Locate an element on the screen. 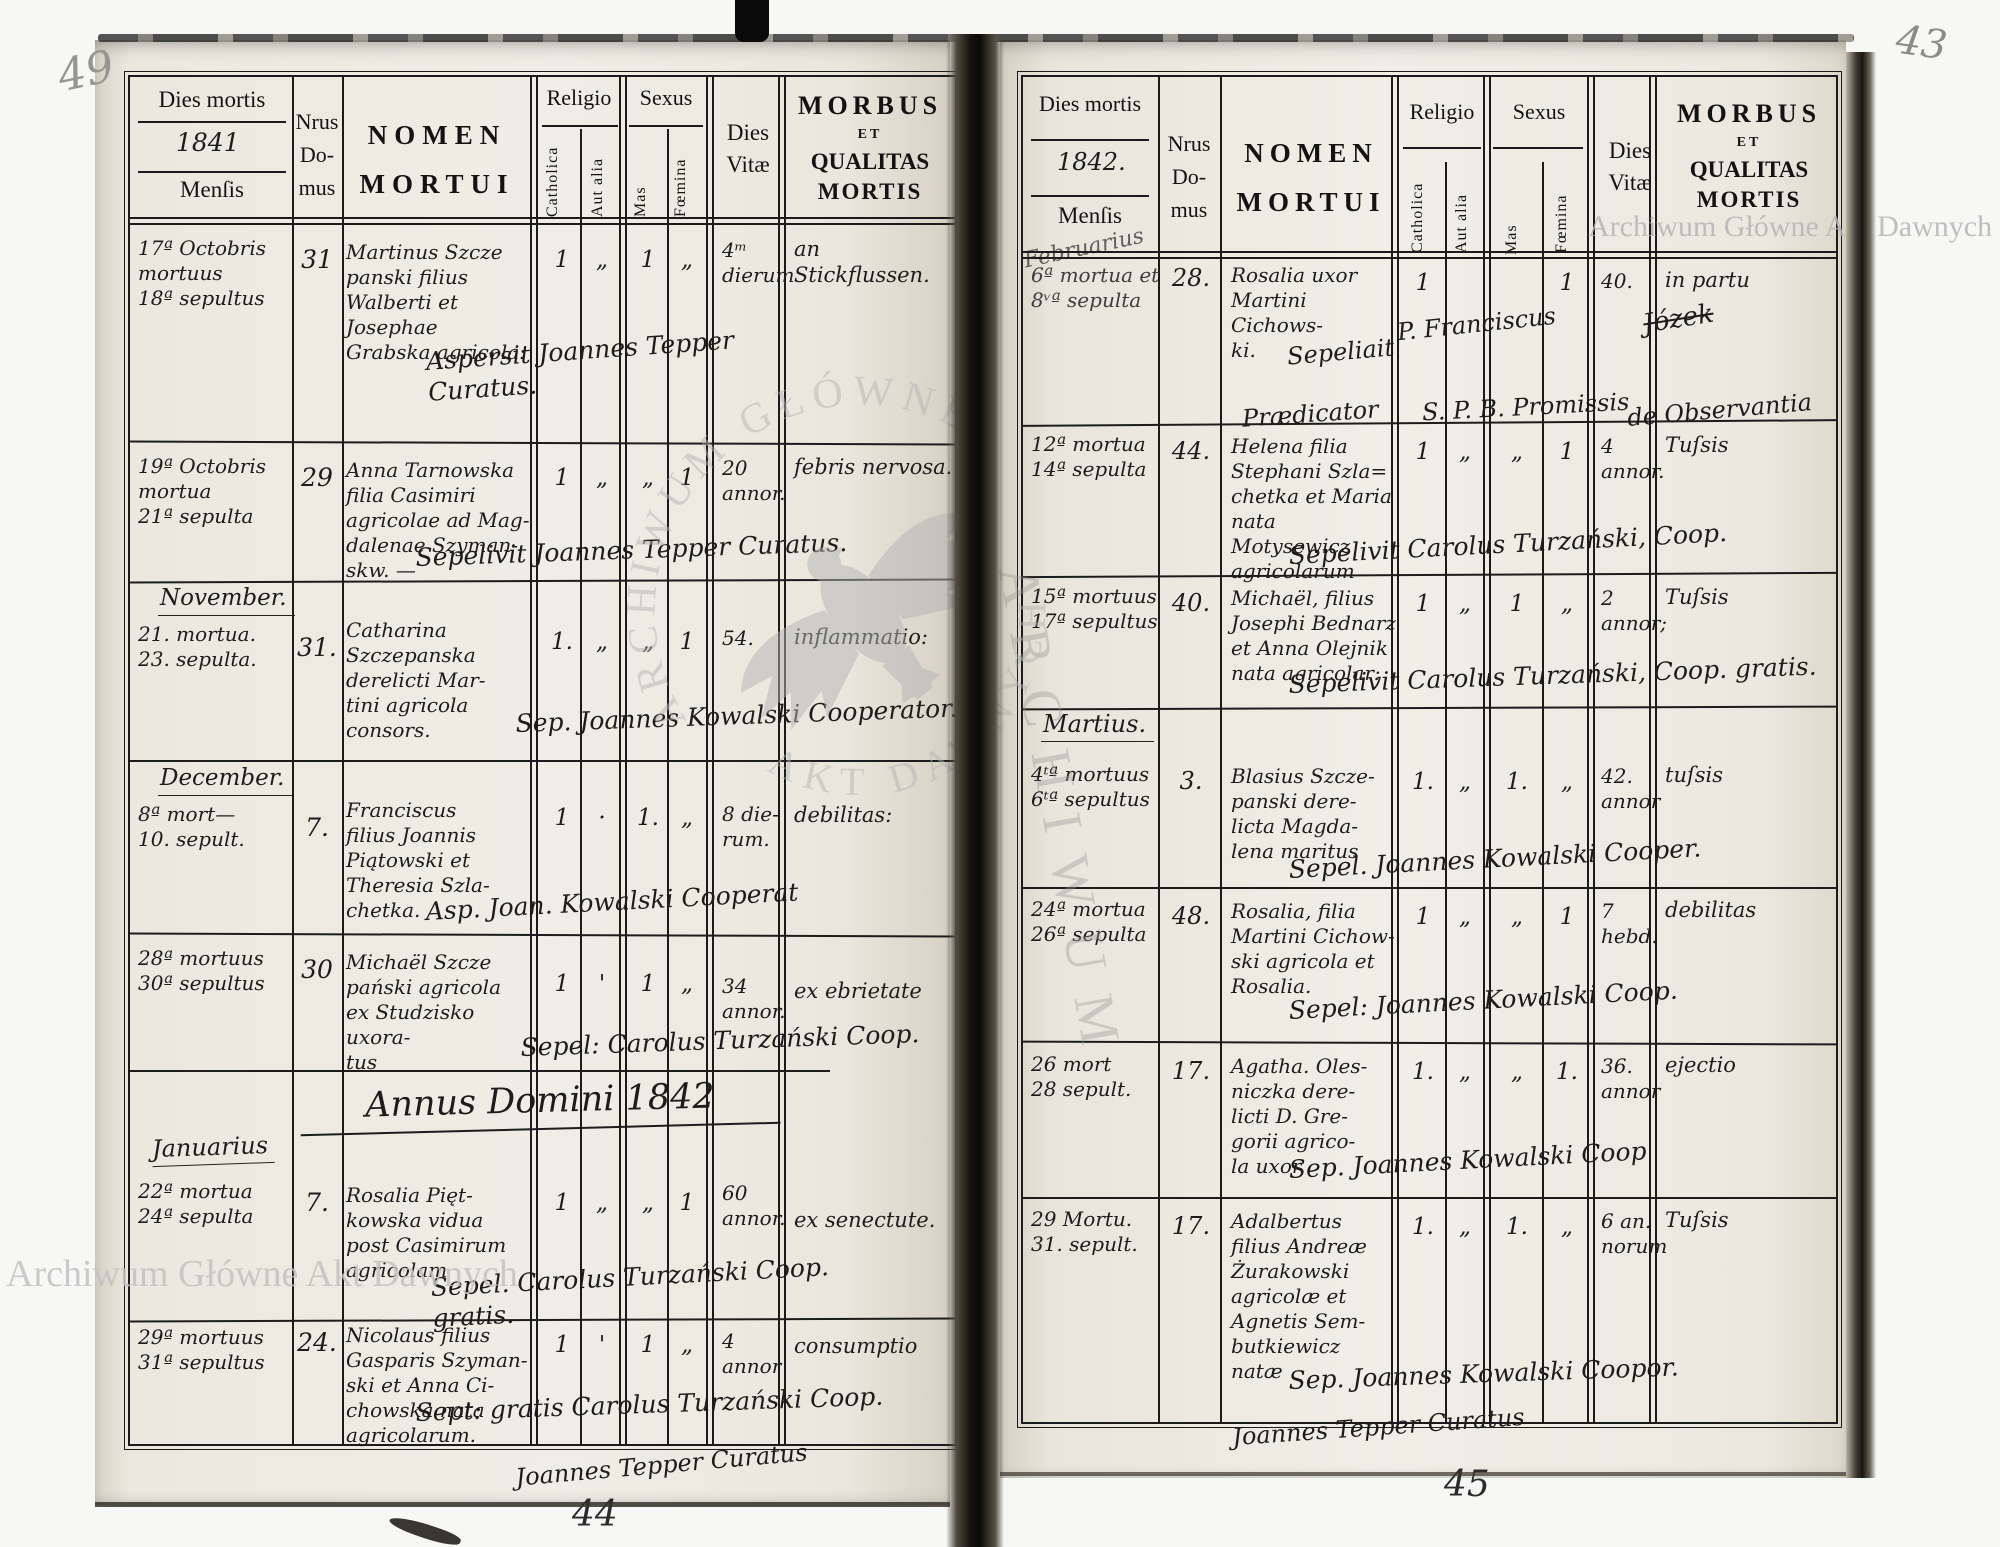  dies-mortis-value: 8ª mort— 10. sepult. is located at coordinates (191, 826).